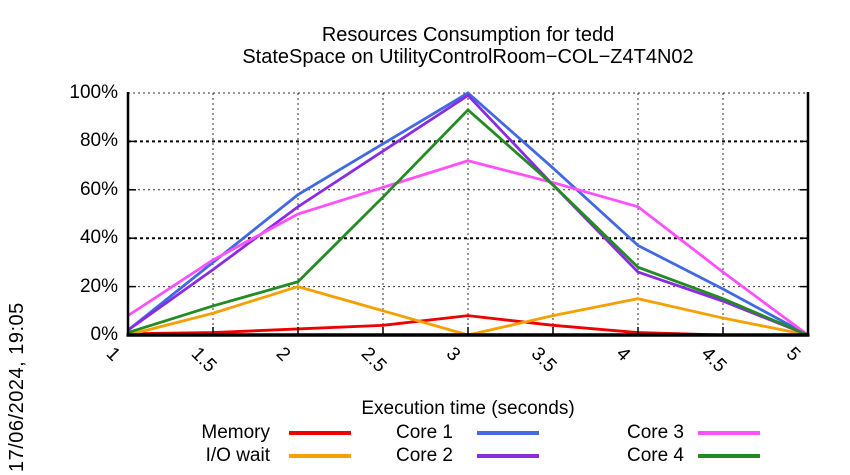 The height and width of the screenshot is (475, 850). I want to click on y-tick-label-0: 0%, so click(104, 334).